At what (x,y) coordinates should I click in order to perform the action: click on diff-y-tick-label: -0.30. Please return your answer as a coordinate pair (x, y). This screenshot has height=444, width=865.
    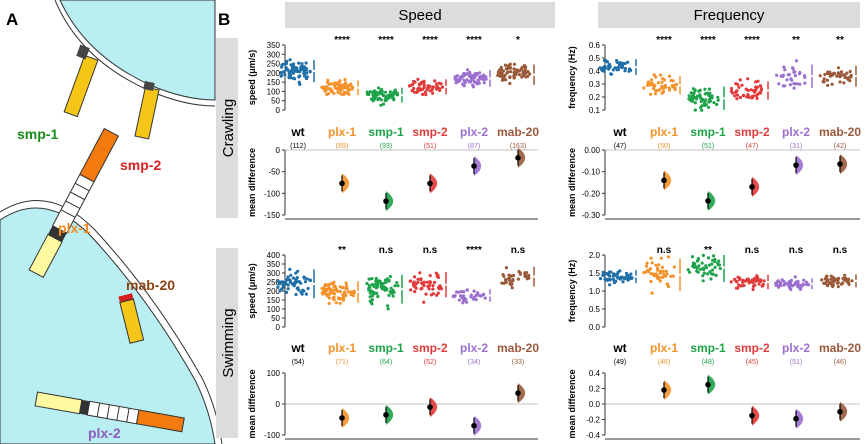
    Looking at the image, I should click on (591, 215).